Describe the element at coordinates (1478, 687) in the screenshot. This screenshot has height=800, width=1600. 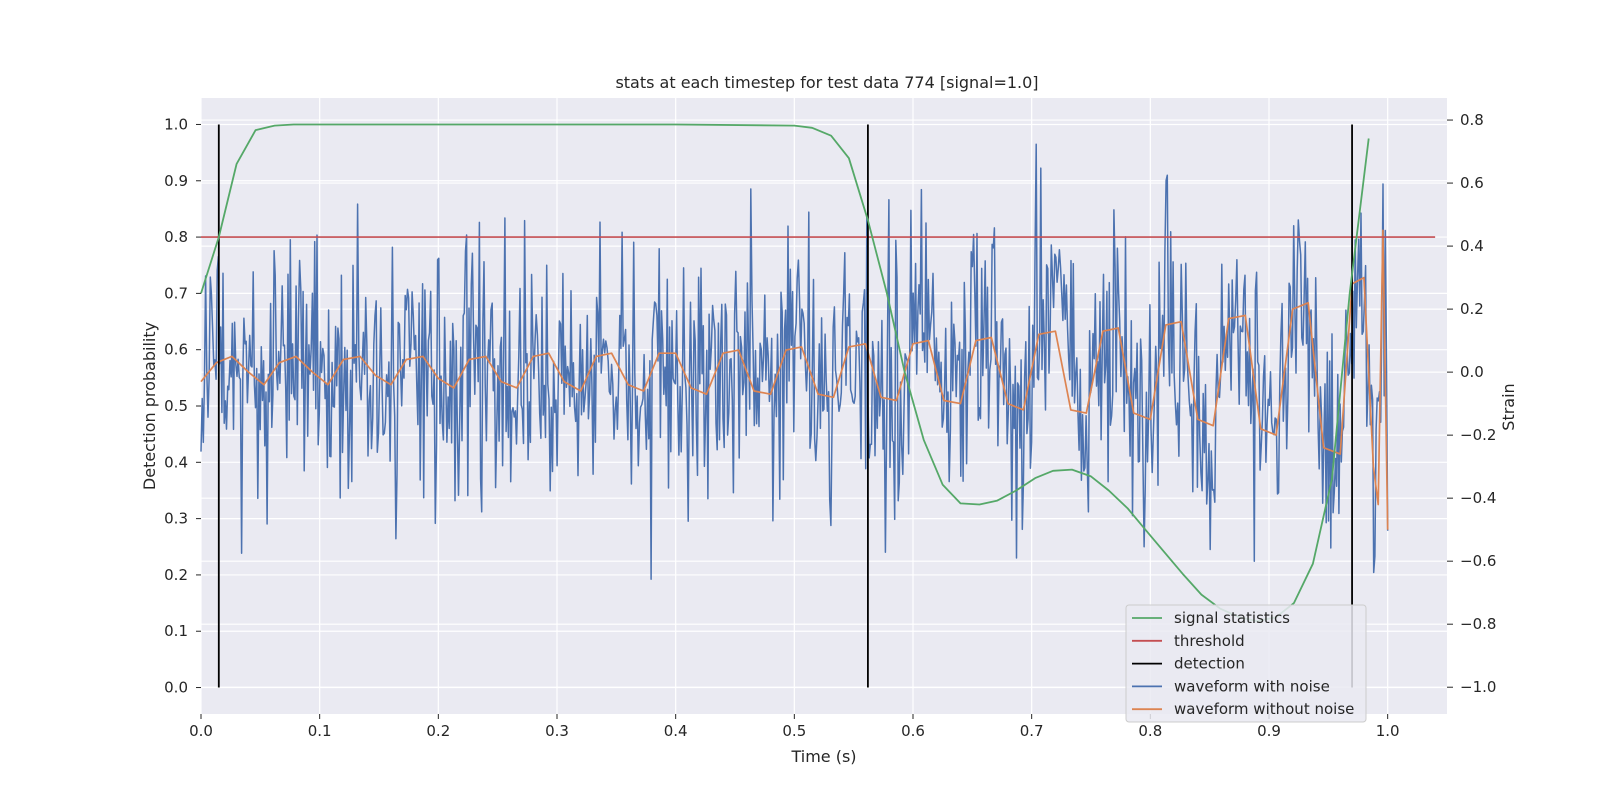
I see `y2-tick-label: −1.0` at that location.